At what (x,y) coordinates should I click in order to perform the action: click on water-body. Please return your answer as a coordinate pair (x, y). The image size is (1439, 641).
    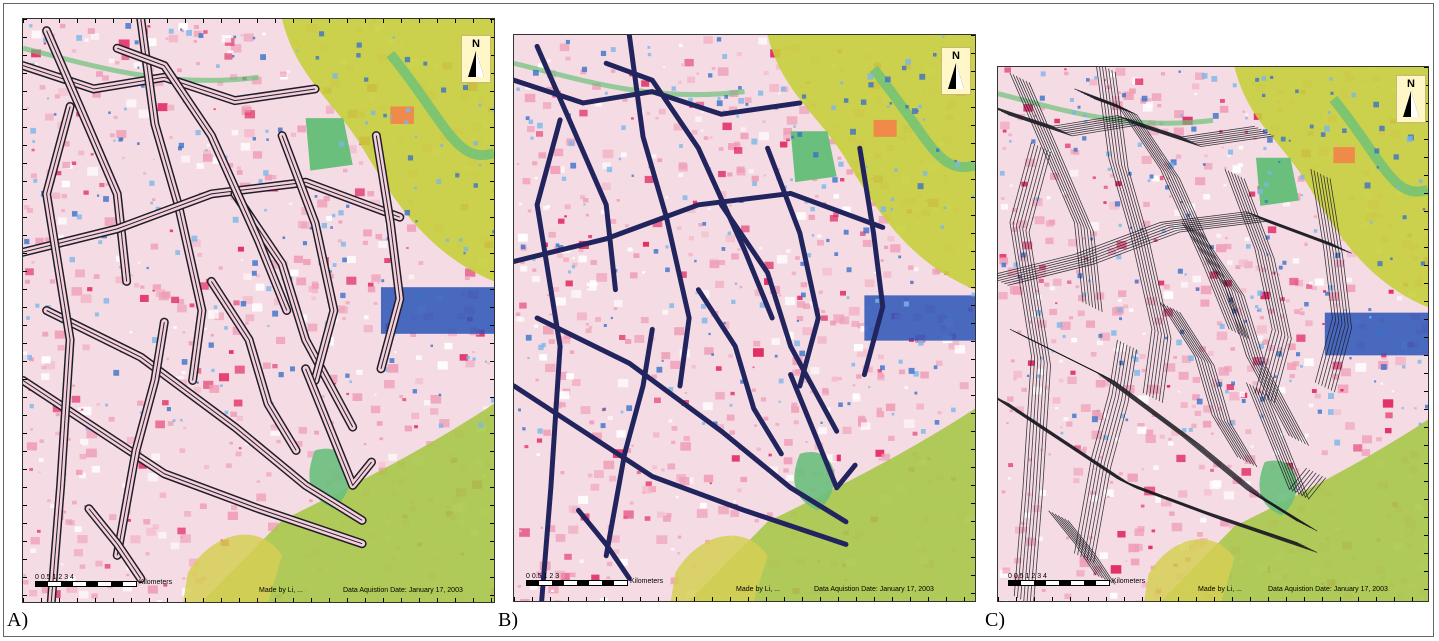
    Looking at the image, I should click on (1376, 334).